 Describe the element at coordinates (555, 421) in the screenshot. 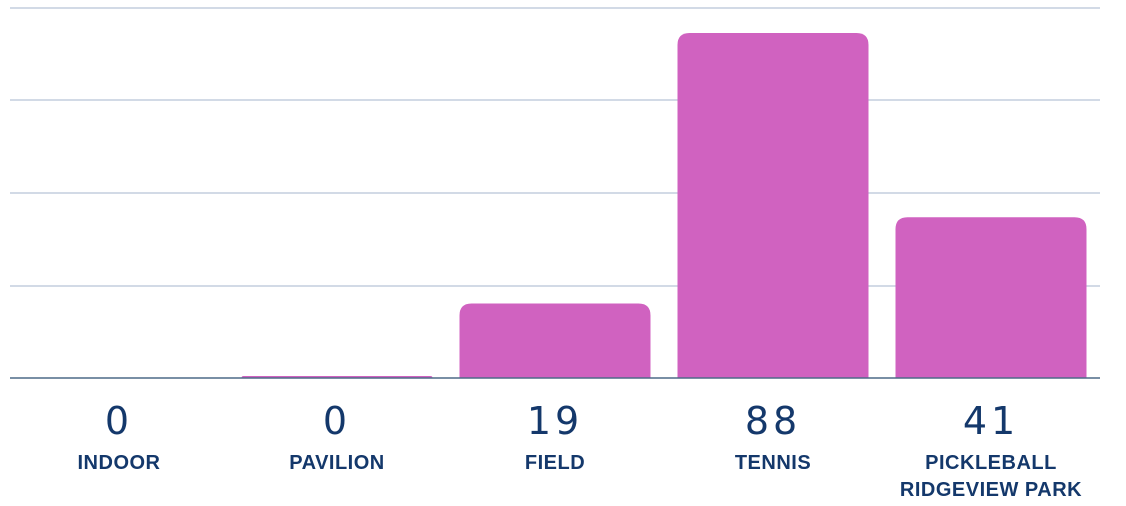

I see `value-label: 19` at that location.